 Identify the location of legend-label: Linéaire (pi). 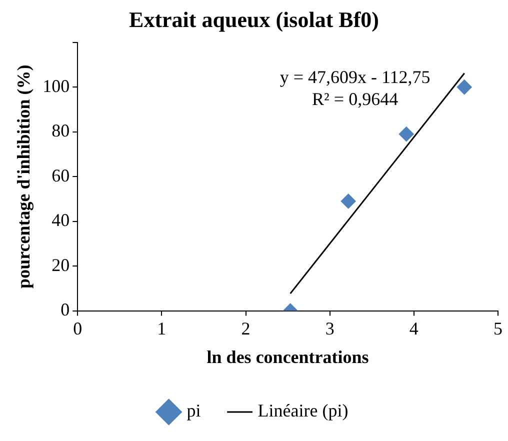
(303, 410).